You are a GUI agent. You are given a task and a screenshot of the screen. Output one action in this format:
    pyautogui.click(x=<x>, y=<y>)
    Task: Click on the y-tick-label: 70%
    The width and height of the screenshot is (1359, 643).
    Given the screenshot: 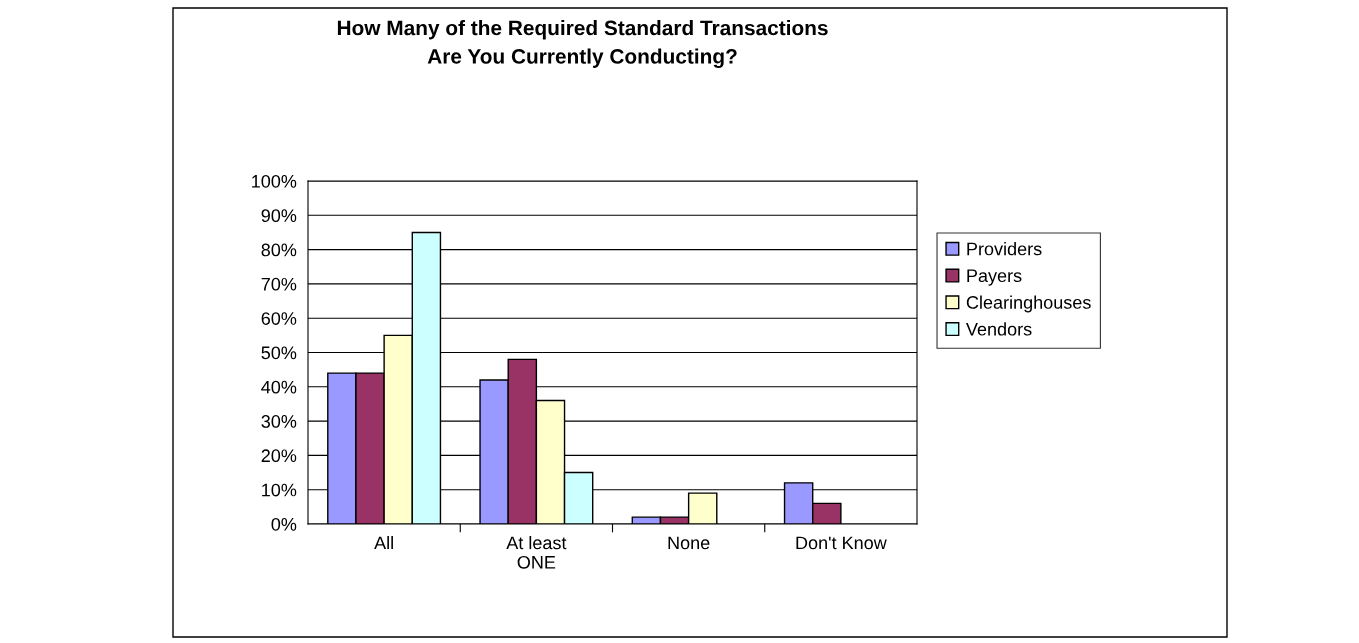 What is the action you would take?
    pyautogui.click(x=279, y=284)
    